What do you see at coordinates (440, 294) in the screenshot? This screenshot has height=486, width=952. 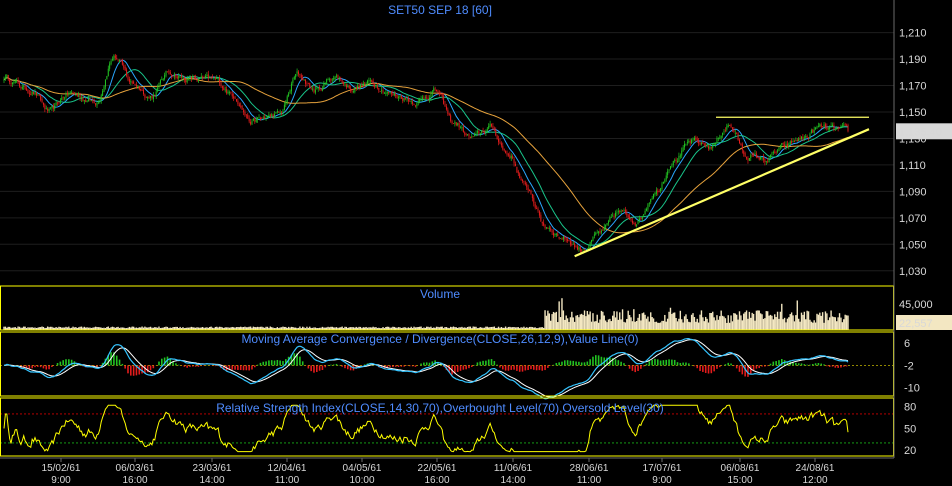 I see `volume-label: Volume` at bounding box center [440, 294].